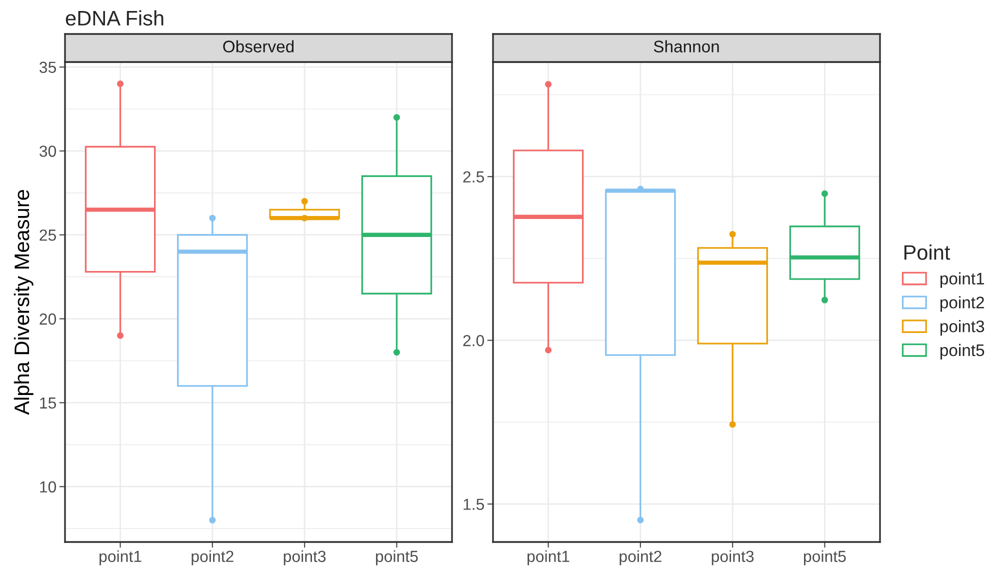  What do you see at coordinates (24, 302) in the screenshot?
I see `y-axis-title: Alpha Diversity Measure` at bounding box center [24, 302].